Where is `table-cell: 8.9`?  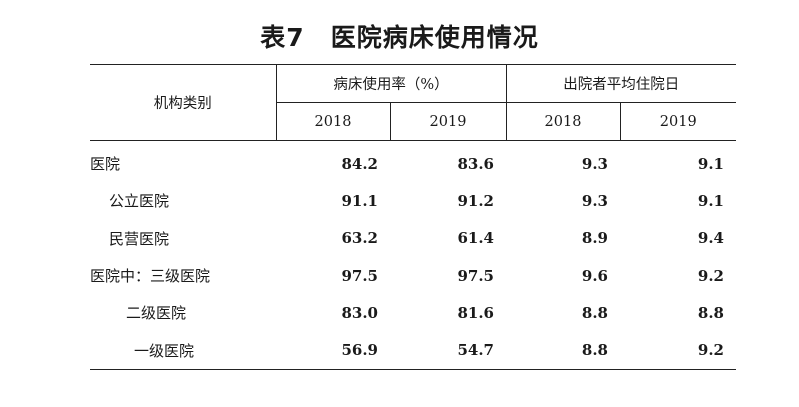
table-cell: 8.9 is located at coordinates (594, 238).